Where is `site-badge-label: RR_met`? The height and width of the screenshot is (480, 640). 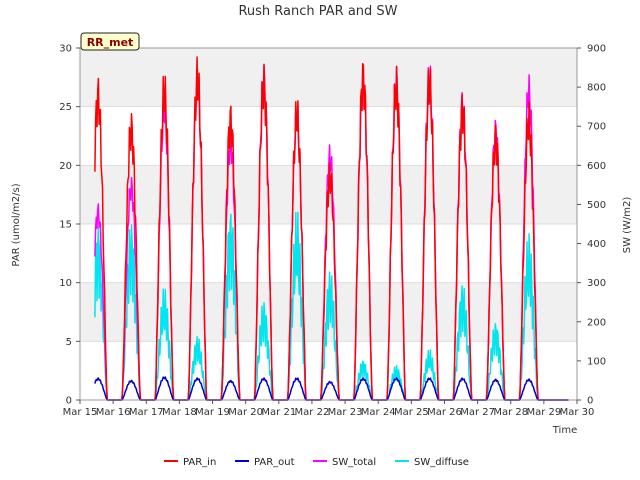 site-badge-label: RR_met is located at coordinates (110, 42).